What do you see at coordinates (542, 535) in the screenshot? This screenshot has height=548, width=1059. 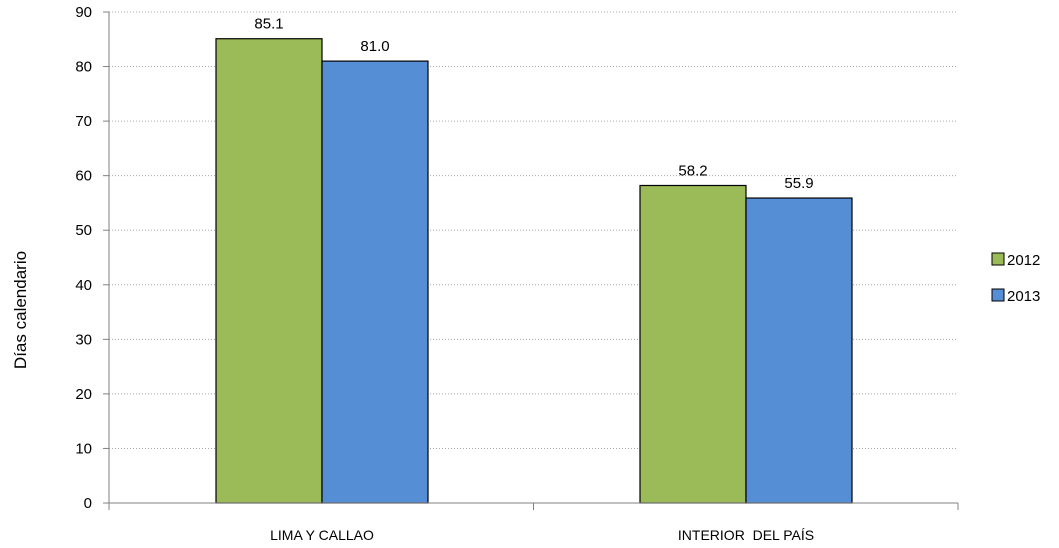 I see `category-labels: LIMA Y CALLAO INTERIOR DEL PAÍS` at bounding box center [542, 535].